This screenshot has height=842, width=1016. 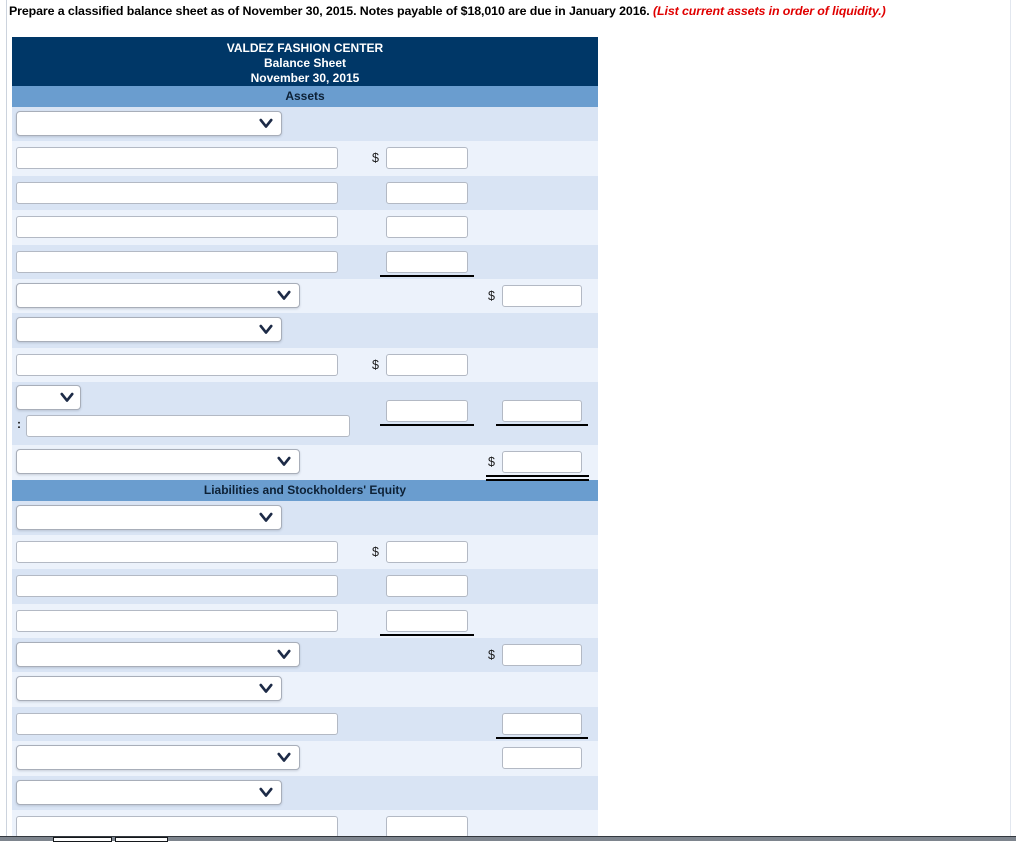 What do you see at coordinates (305, 96) in the screenshot?
I see `assets-section-header: Assets` at bounding box center [305, 96].